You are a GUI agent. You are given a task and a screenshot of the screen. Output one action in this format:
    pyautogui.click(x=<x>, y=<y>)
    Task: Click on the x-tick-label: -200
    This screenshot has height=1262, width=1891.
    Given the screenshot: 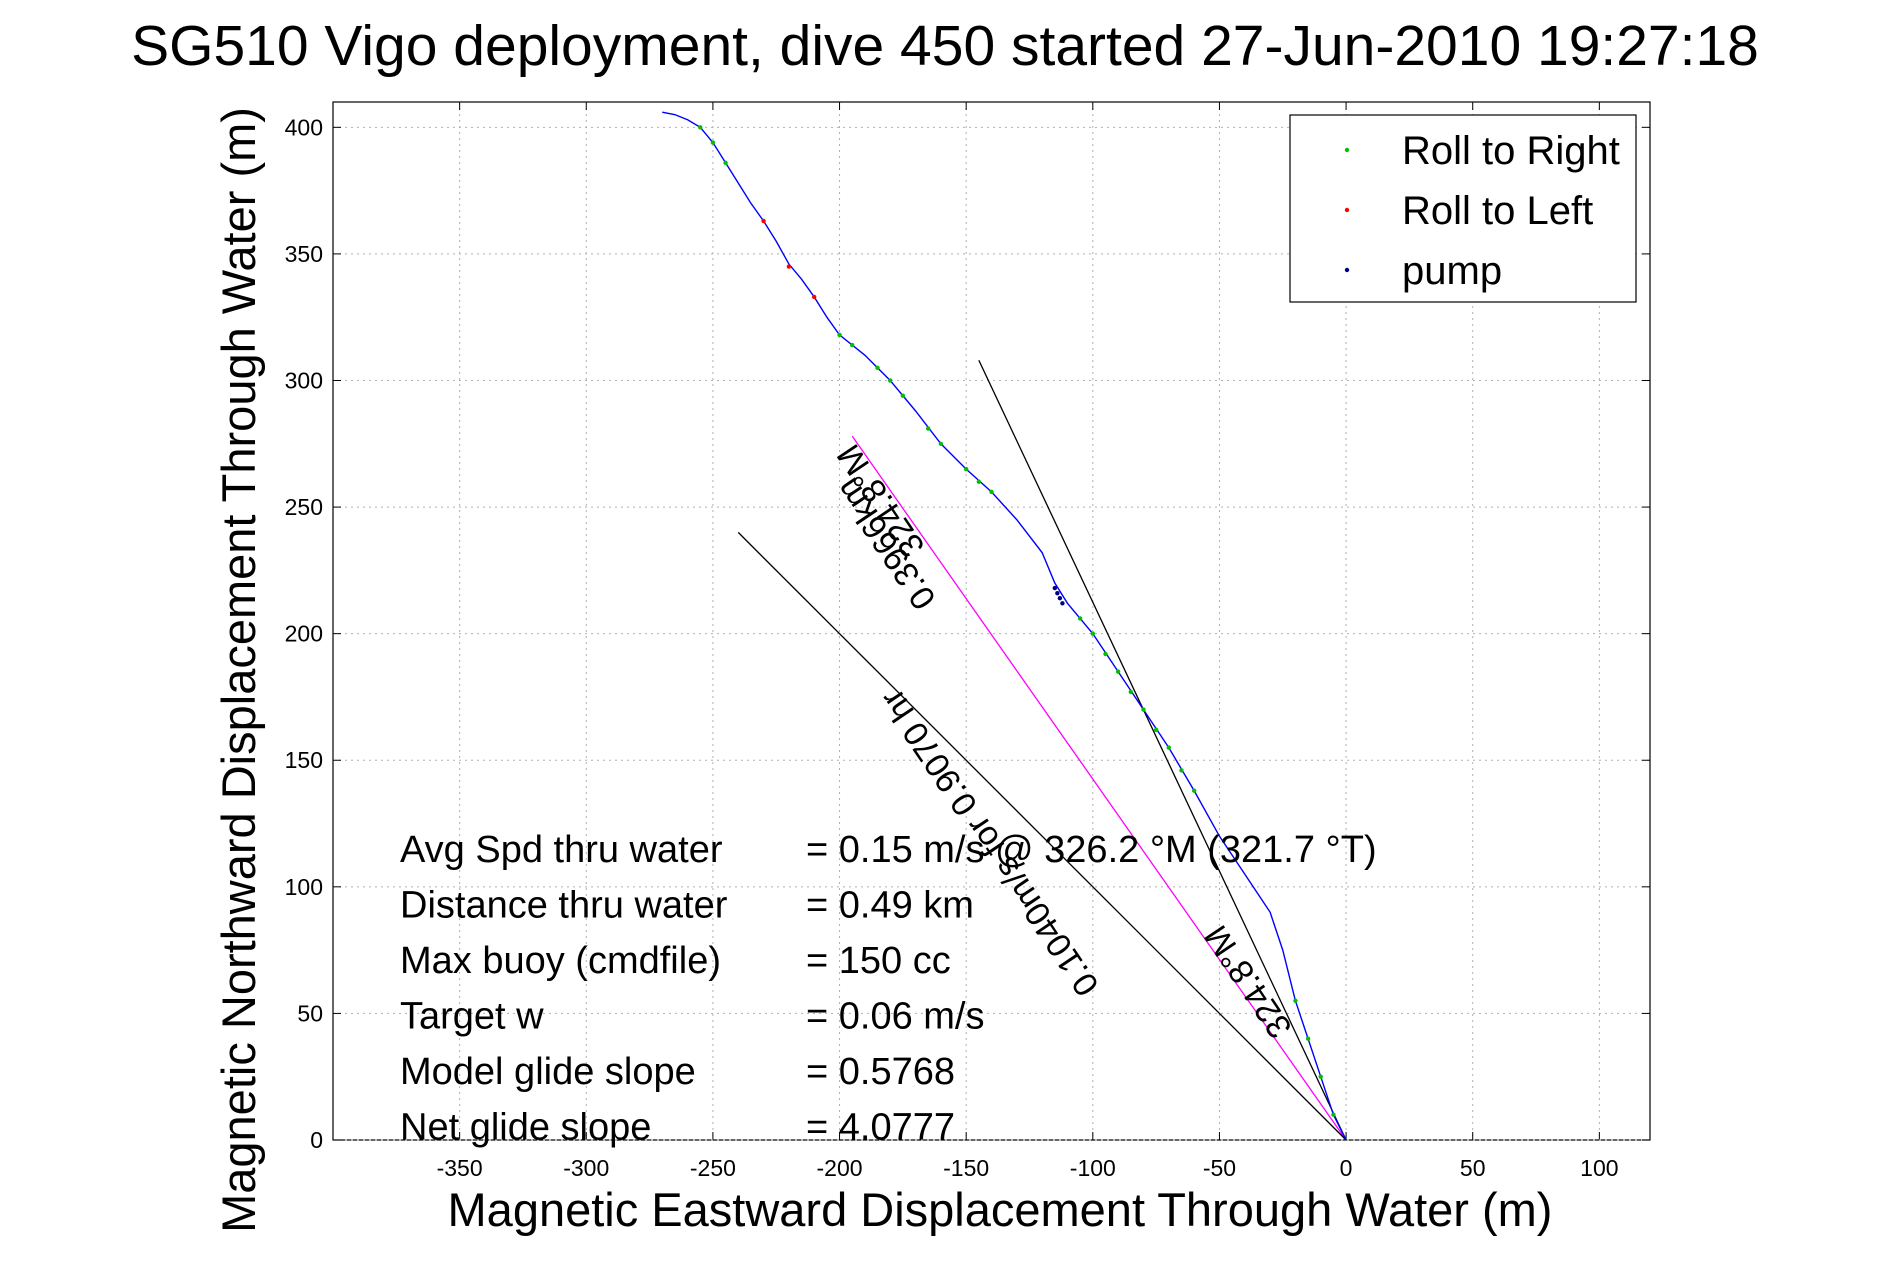 What is the action you would take?
    pyautogui.click(x=840, y=1168)
    